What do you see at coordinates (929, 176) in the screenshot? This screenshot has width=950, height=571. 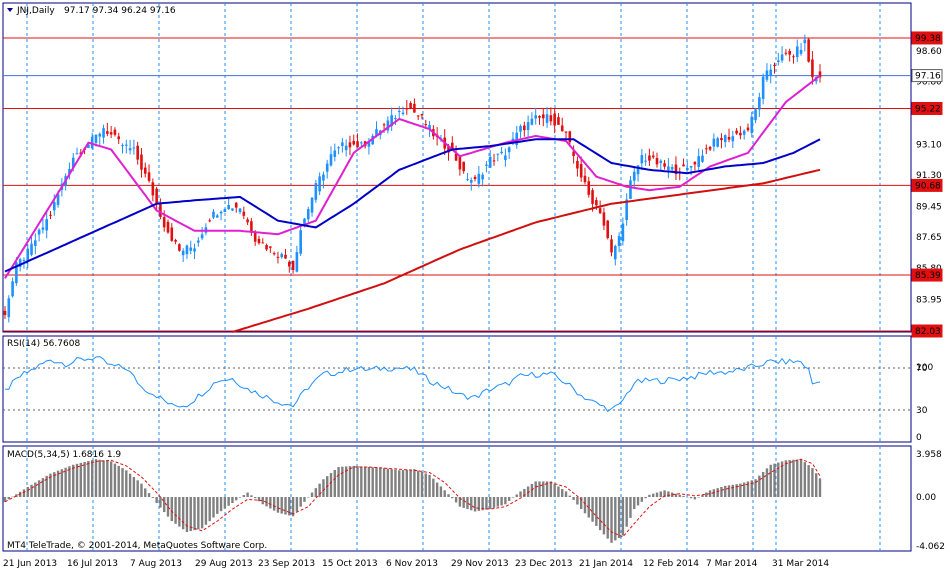 I see `price-tick-label: 91.30` at bounding box center [929, 176].